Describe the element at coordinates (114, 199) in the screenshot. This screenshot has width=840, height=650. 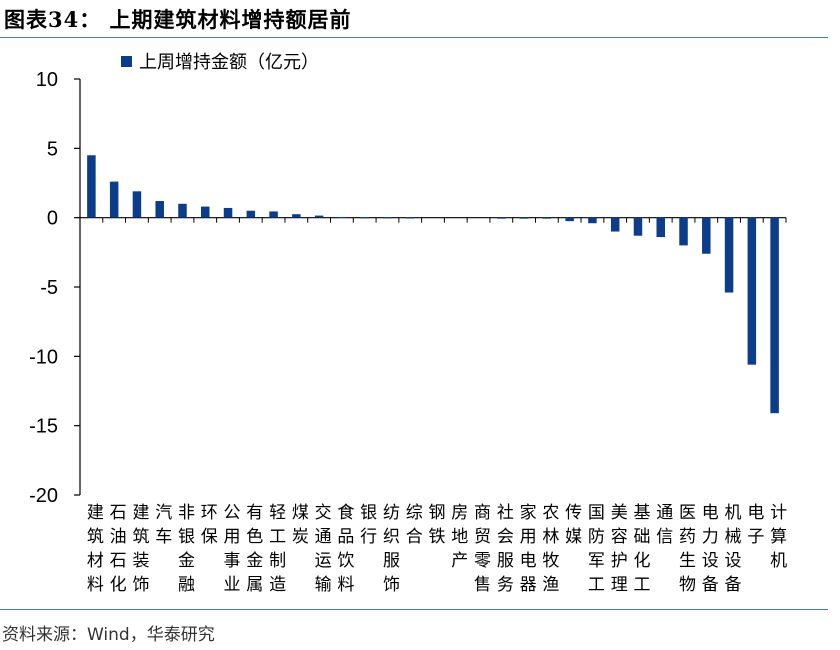
I see `bar-石油石化` at that location.